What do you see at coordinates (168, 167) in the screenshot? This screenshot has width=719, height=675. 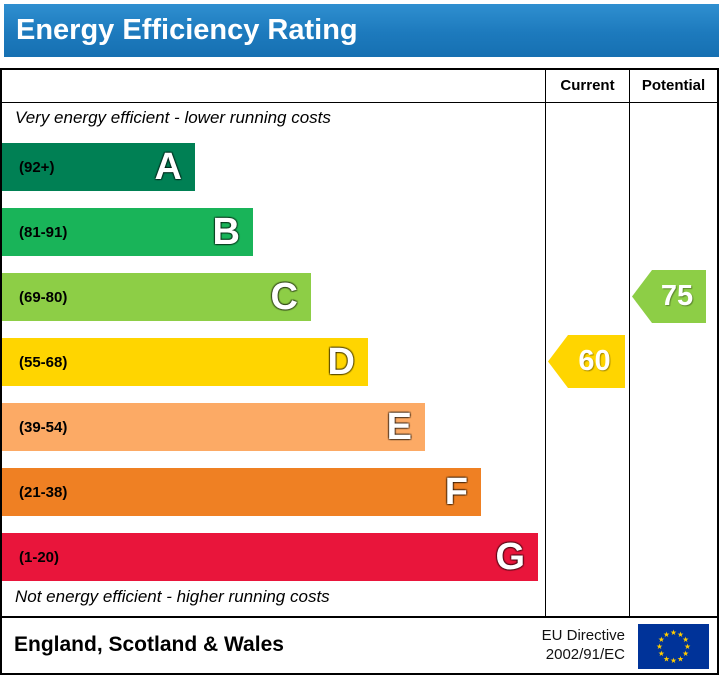 I see `band-letter: A` at bounding box center [168, 167].